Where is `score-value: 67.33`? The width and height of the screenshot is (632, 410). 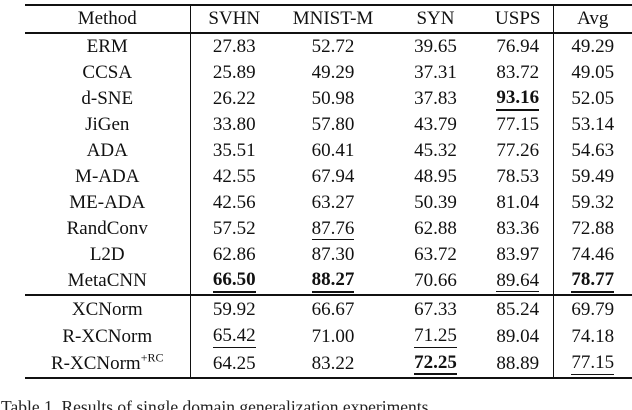
score-value: 67.33 is located at coordinates (435, 309).